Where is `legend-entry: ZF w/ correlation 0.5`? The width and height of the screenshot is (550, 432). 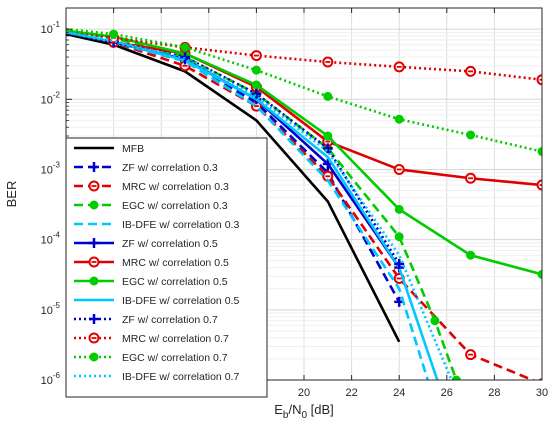
legend-entry: ZF w/ correlation 0.5 is located at coordinates (146, 244).